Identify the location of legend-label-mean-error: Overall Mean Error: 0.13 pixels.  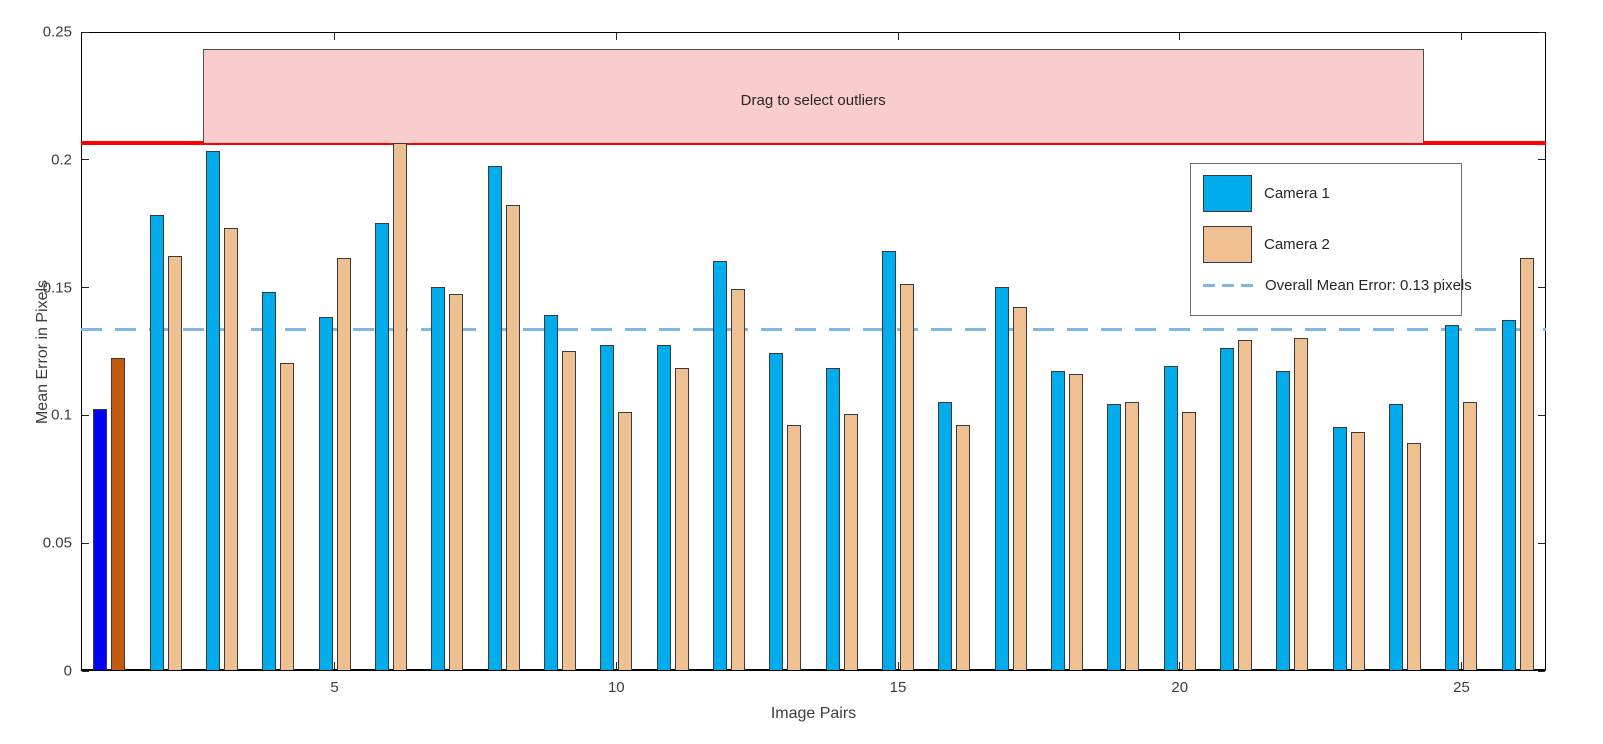
(1368, 285).